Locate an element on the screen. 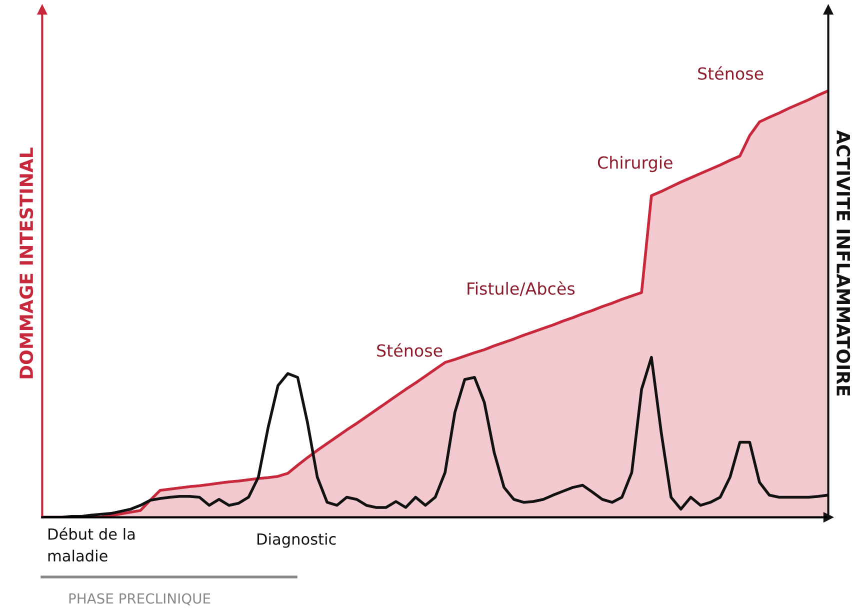 Image resolution: width=861 pixels, height=610 pixels. text: PHASE PRECLINIQUE is located at coordinates (139, 599).